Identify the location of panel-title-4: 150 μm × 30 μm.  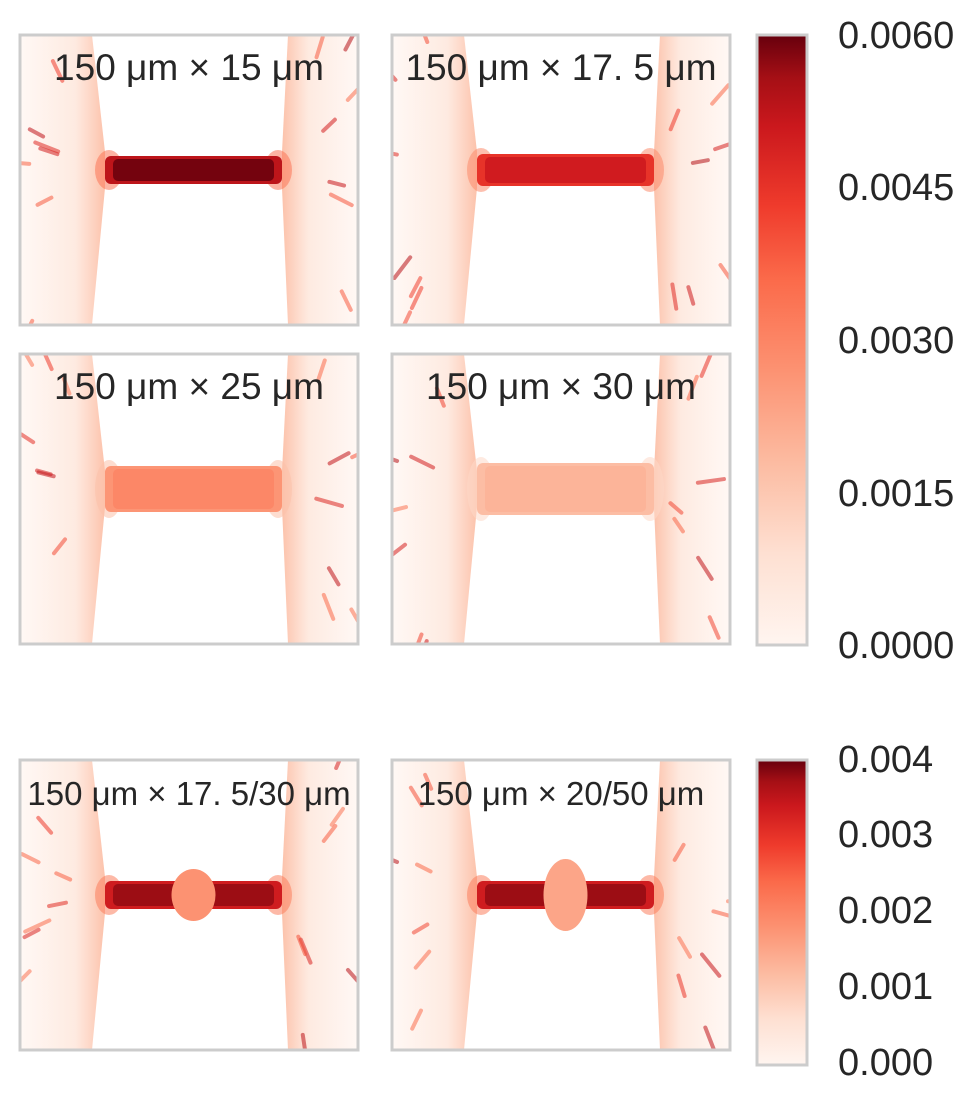
(561, 386).